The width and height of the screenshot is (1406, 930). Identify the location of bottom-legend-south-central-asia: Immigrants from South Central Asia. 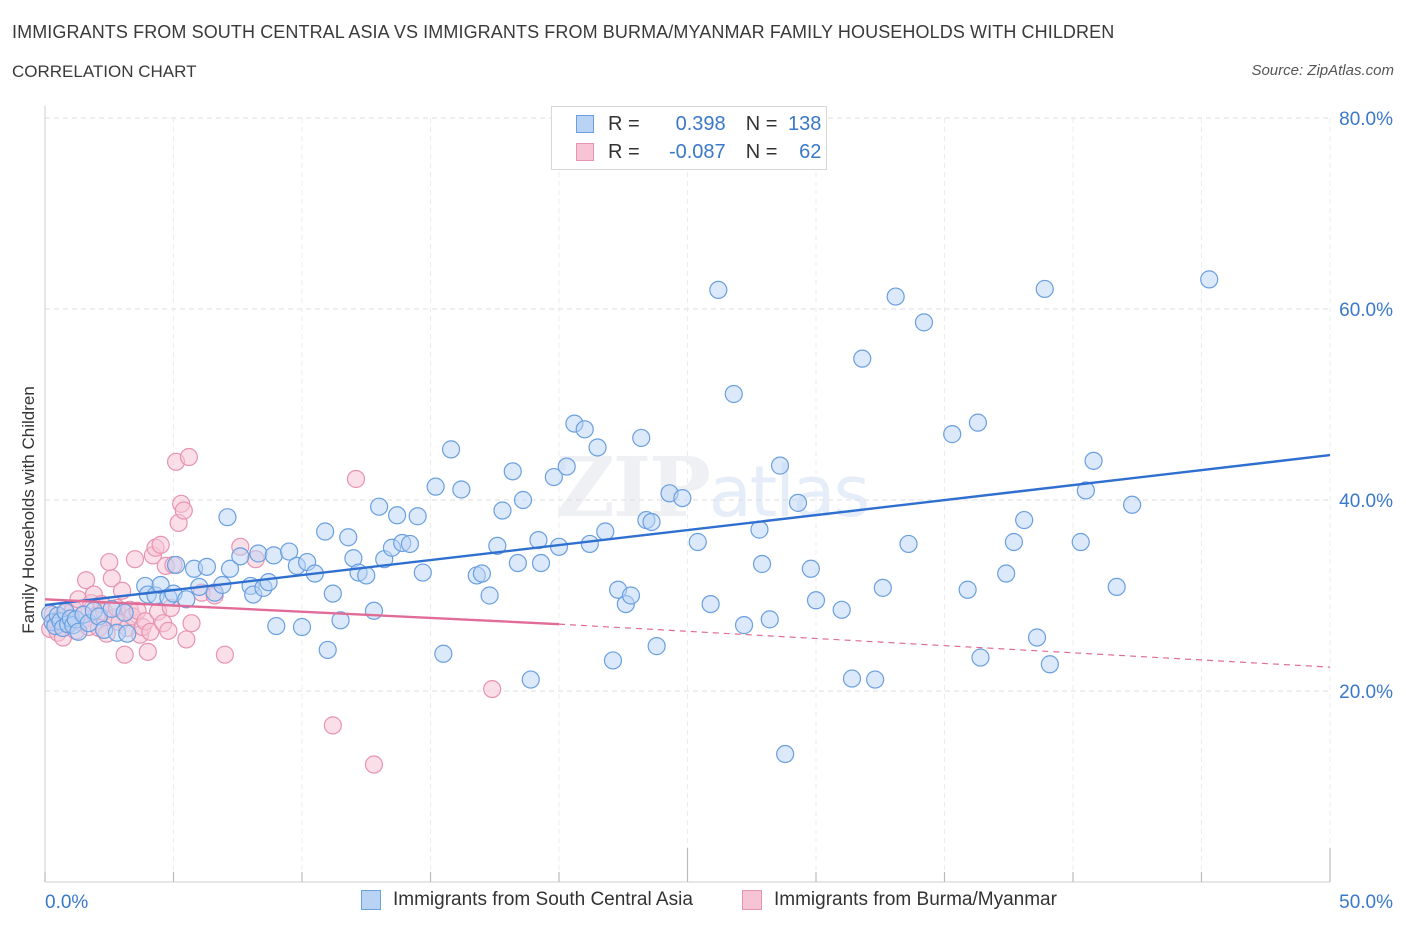
(527, 900).